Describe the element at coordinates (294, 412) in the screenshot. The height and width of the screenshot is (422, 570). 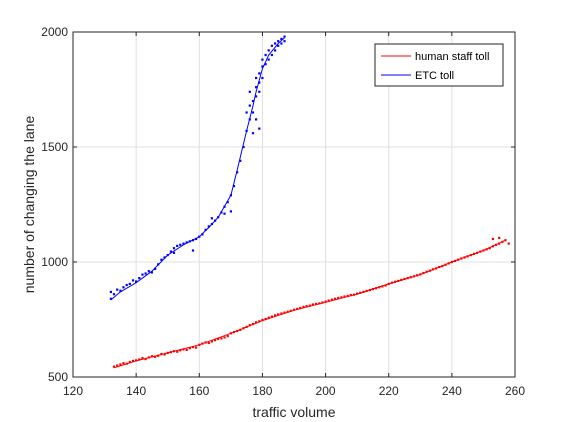
I see `x-axis-label: traffic volume` at that location.